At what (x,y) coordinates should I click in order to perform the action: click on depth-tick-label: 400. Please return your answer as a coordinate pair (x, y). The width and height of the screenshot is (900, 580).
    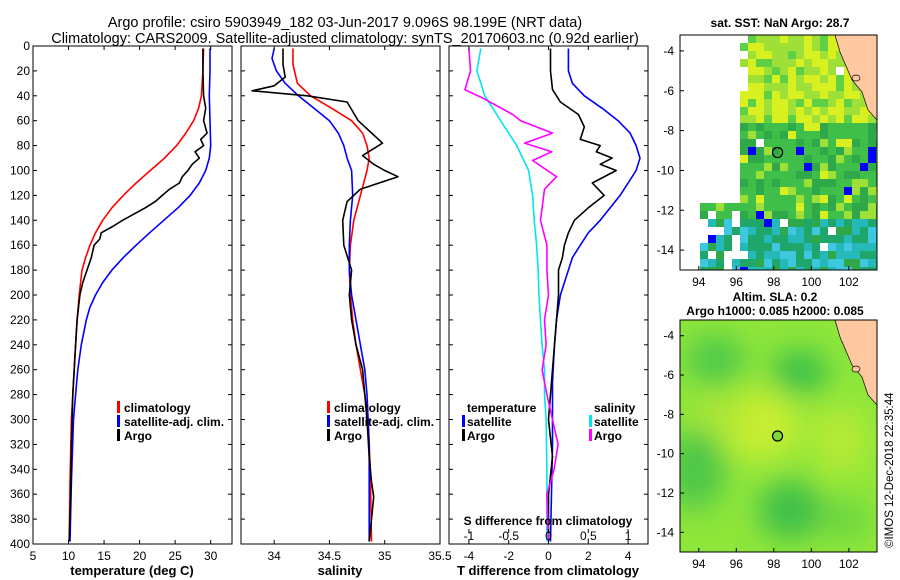
    Looking at the image, I should click on (20, 544).